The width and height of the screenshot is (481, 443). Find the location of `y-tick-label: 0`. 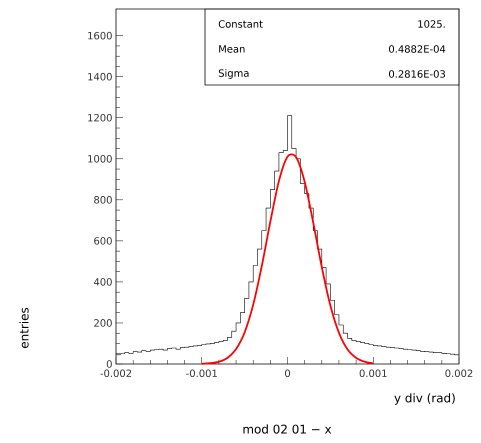

y-tick-label: 0 is located at coordinates (109, 364).